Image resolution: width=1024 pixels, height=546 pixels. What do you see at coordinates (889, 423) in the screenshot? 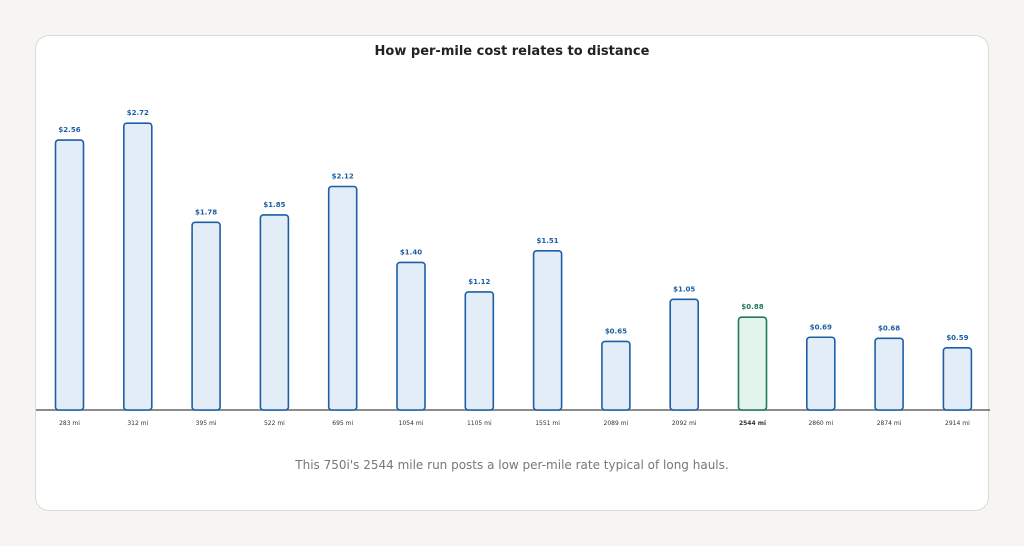
I see `x-tick-label: 2874 mi` at bounding box center [889, 423].